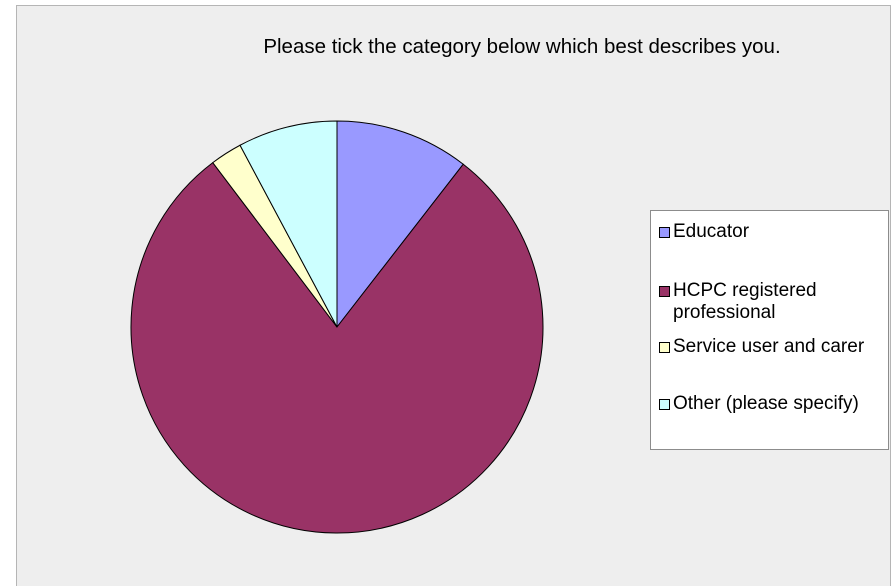 Image resolution: width=892 pixels, height=587 pixels. I want to click on legend-item-other: Other (please specify), so click(771, 404).